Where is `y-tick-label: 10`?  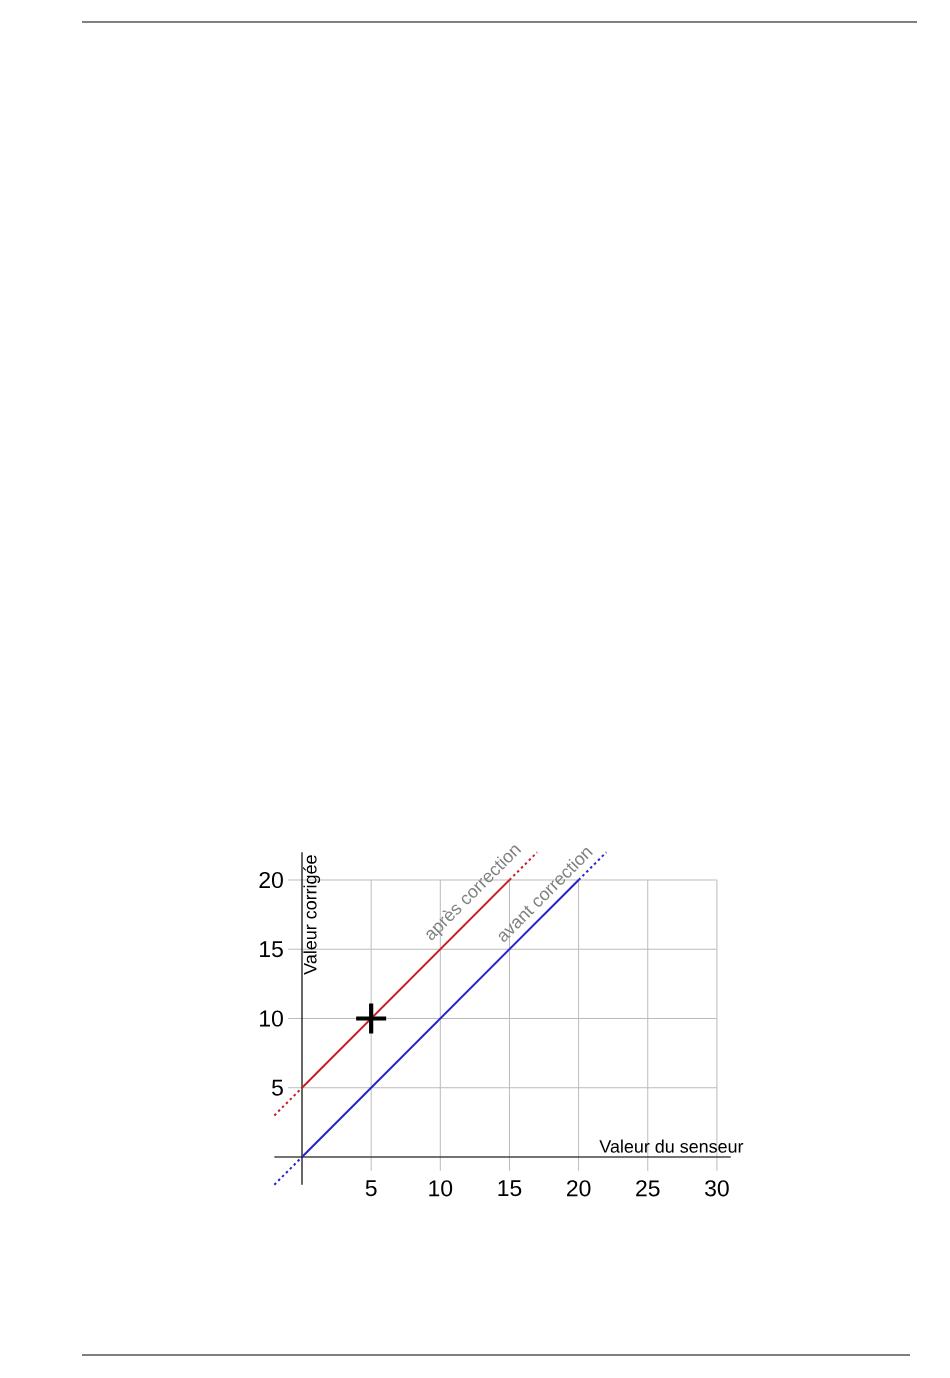
y-tick-label: 10 is located at coordinates (271, 1018).